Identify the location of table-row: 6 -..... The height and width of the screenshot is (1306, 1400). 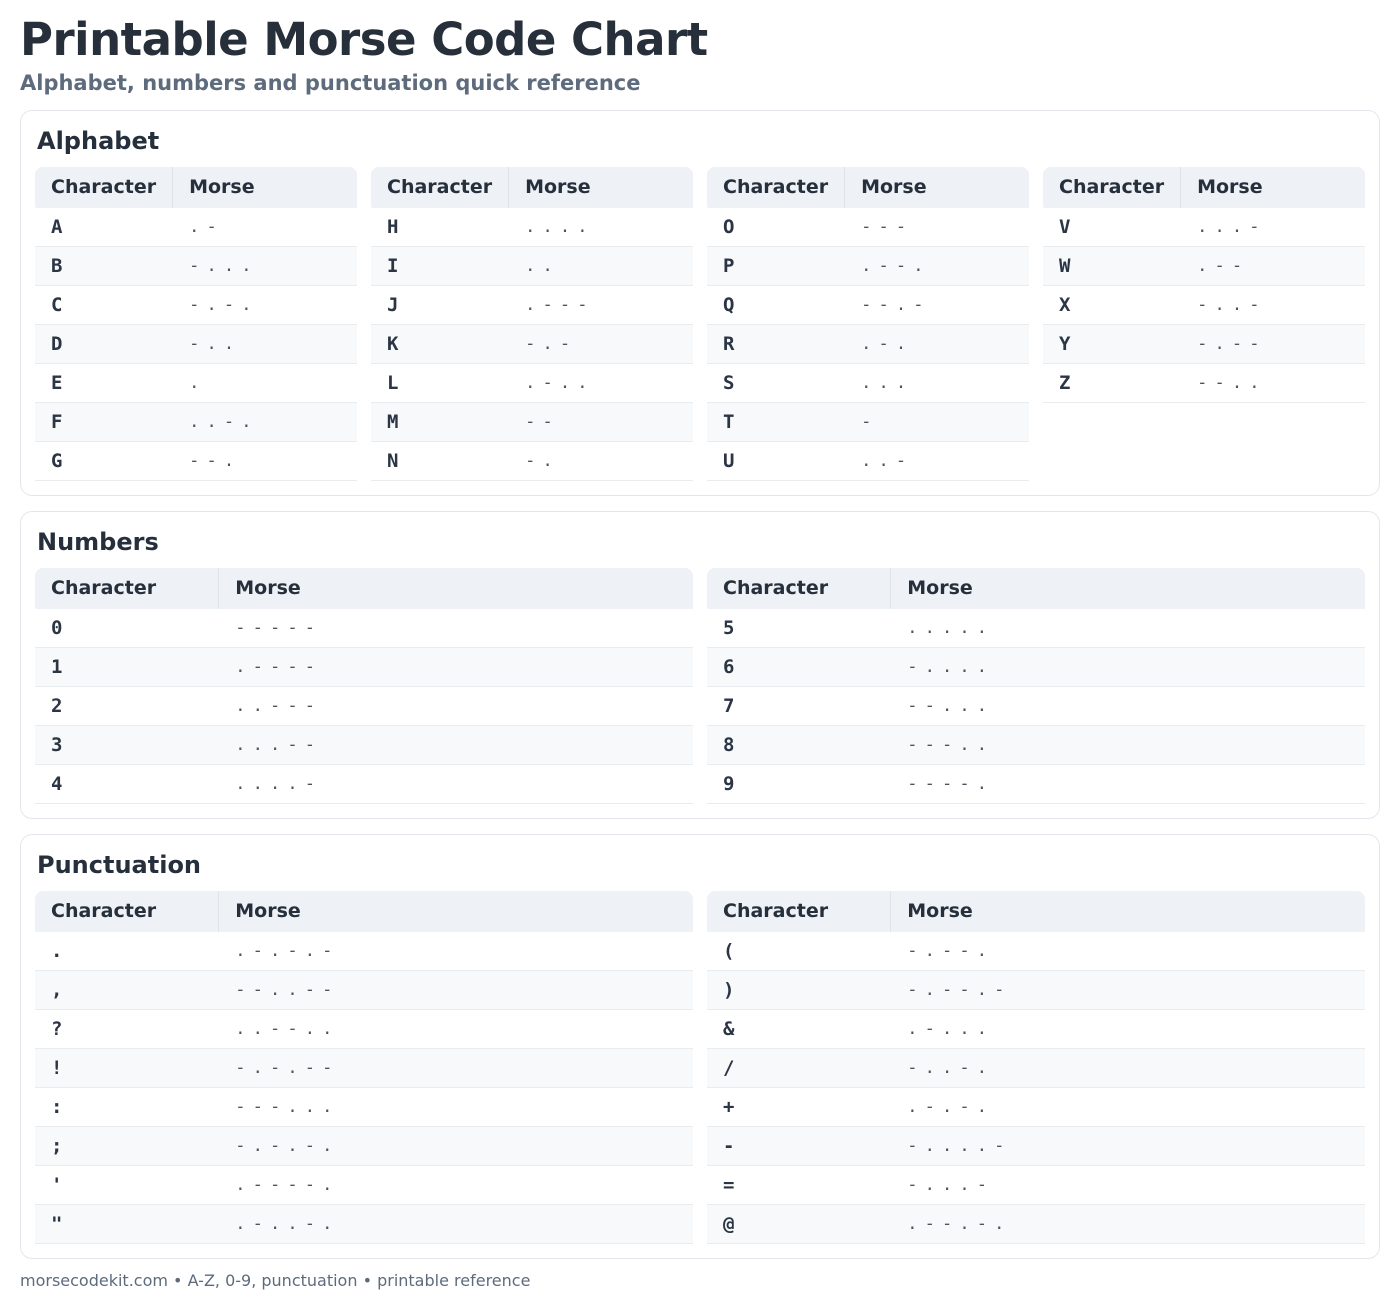
(1036, 666).